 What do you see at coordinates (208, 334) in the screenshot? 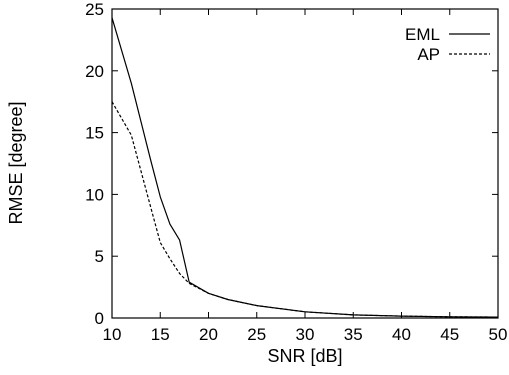
I see `x-tick-label: 20` at bounding box center [208, 334].